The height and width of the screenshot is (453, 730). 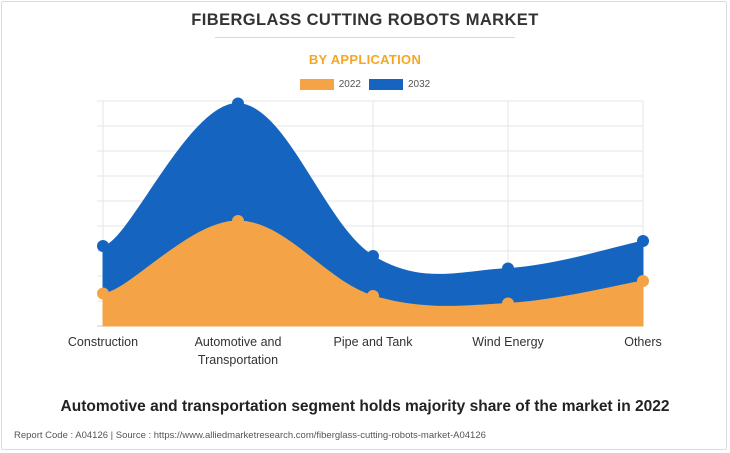 I want to click on x-tick-label: Transportation, so click(x=238, y=360).